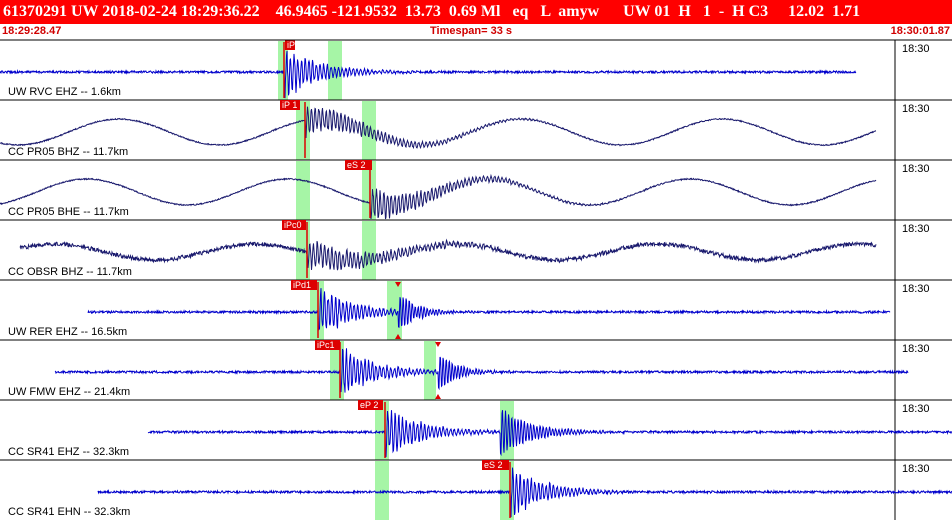 The image size is (952, 520). I want to click on end-time: 18:30:01.87, so click(920, 31).